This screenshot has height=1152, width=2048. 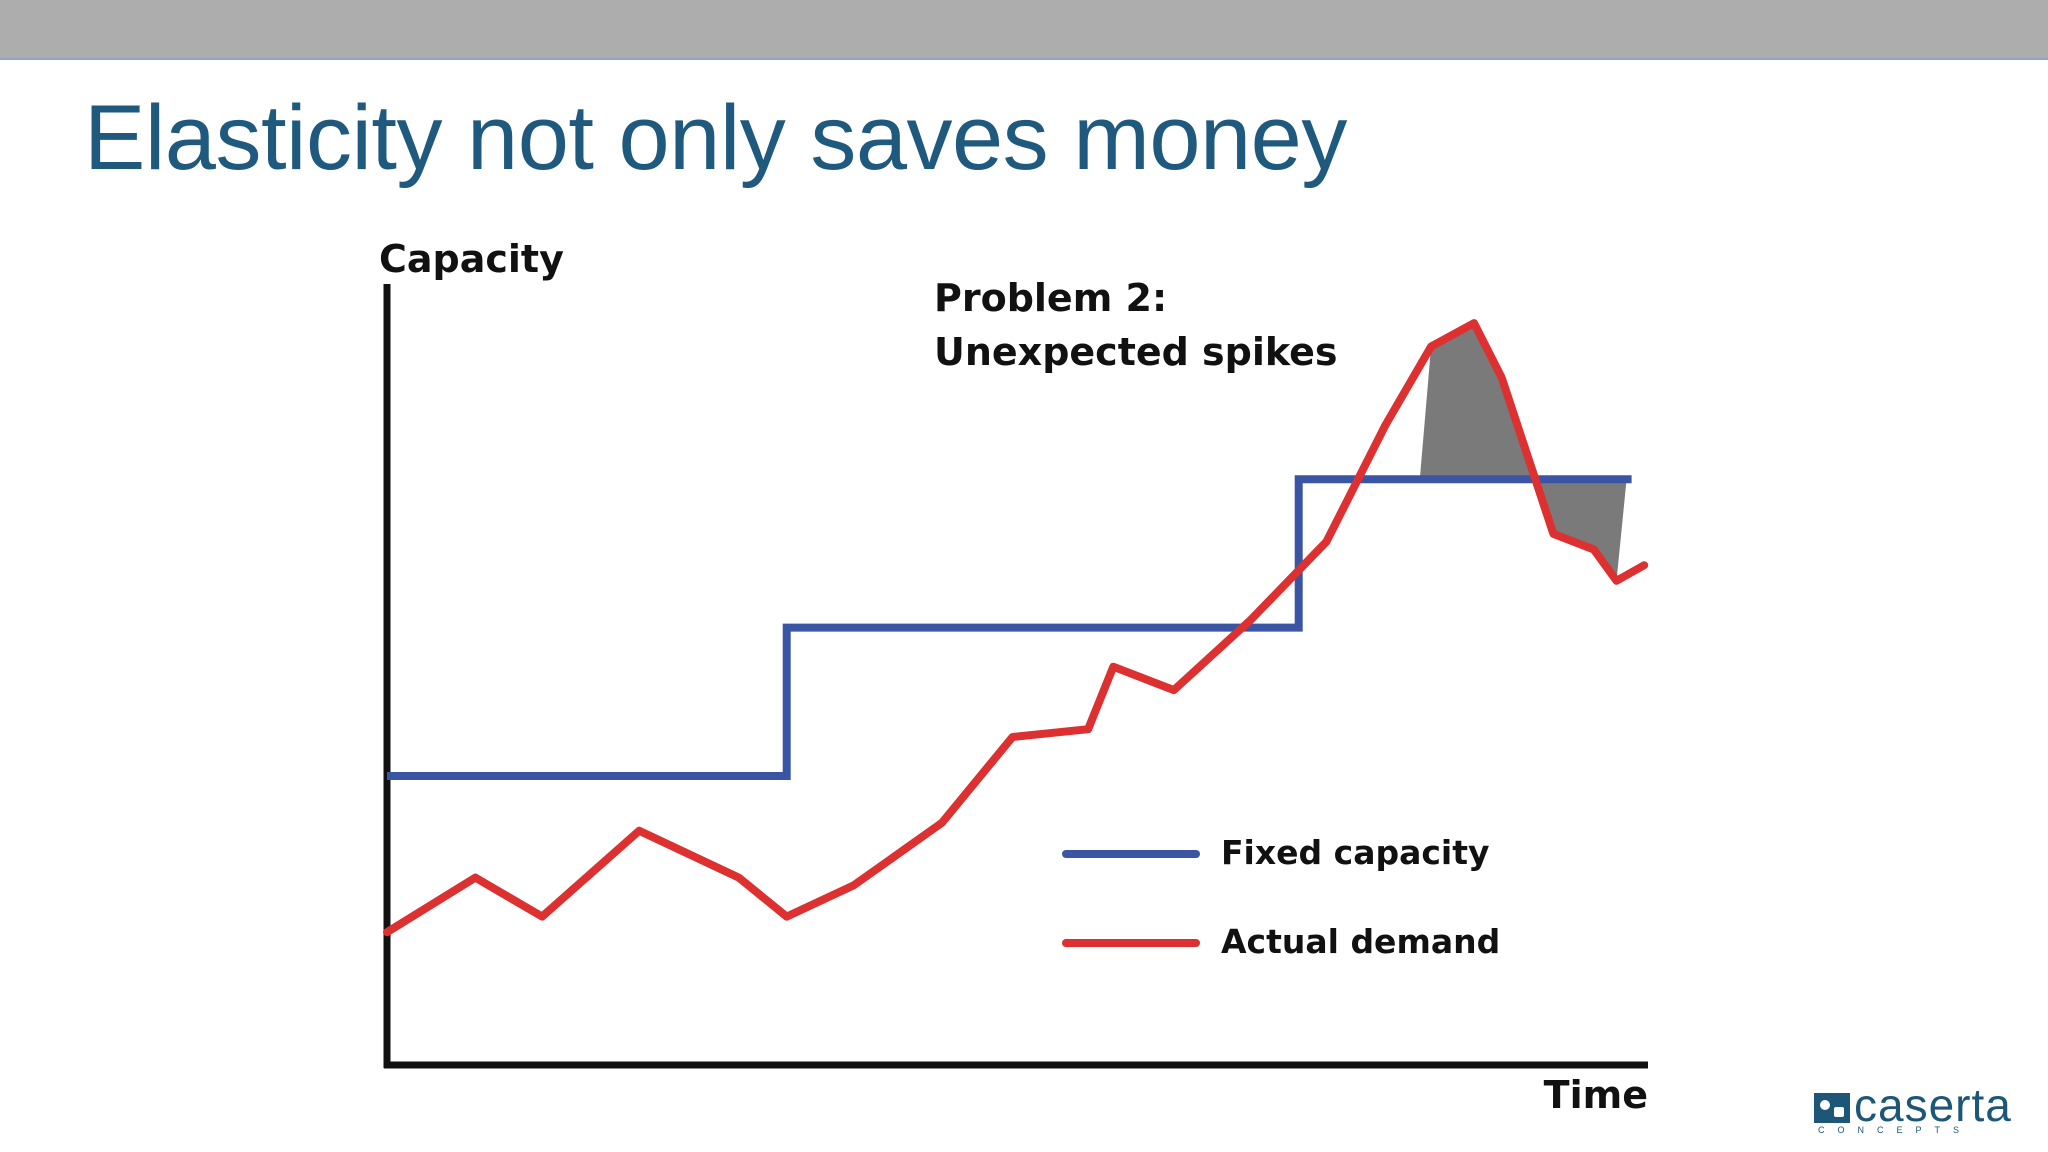 I want to click on legend: Fixed capacity Actual demand, so click(x=1281, y=897).